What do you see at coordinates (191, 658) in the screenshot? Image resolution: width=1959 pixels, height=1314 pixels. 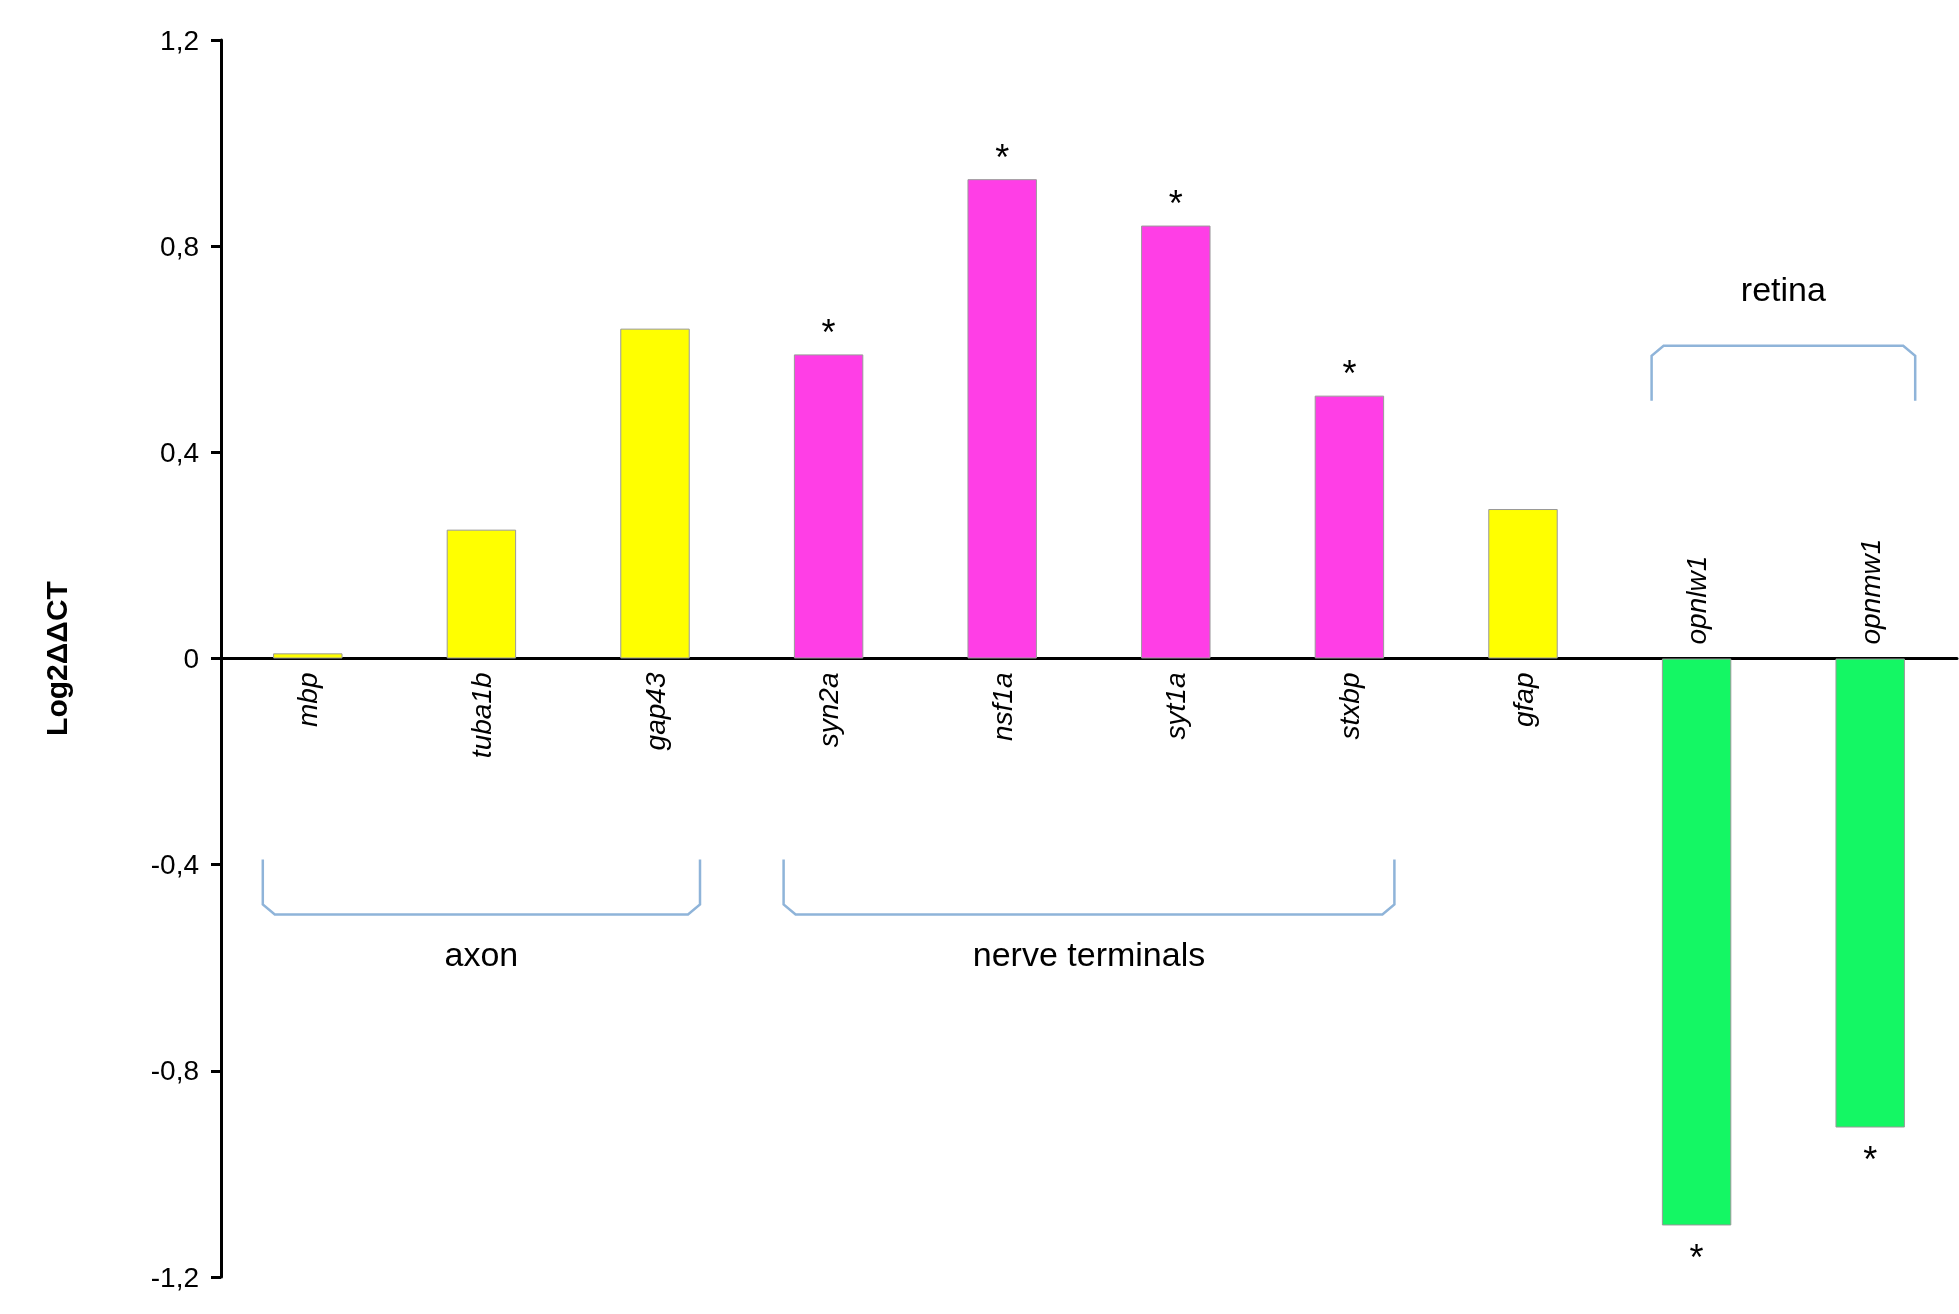 I see `y-tick-label: 0` at bounding box center [191, 658].